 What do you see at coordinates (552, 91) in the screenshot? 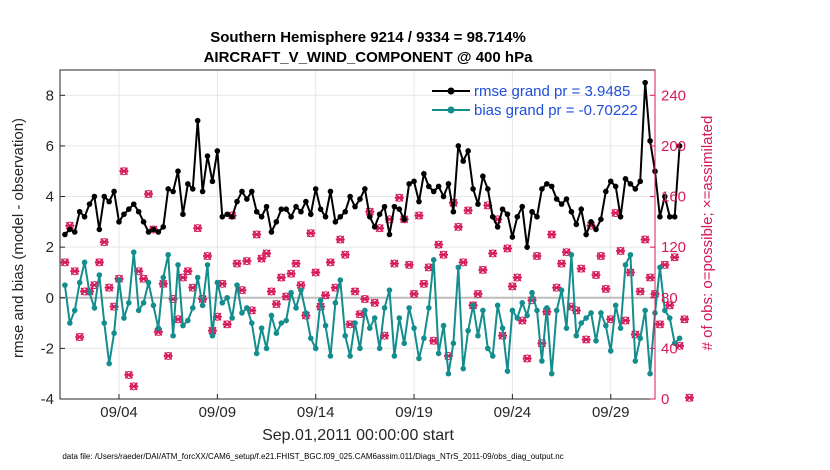
I see `legend-rmse-label: rmse grand pr = 3.9485` at bounding box center [552, 91].